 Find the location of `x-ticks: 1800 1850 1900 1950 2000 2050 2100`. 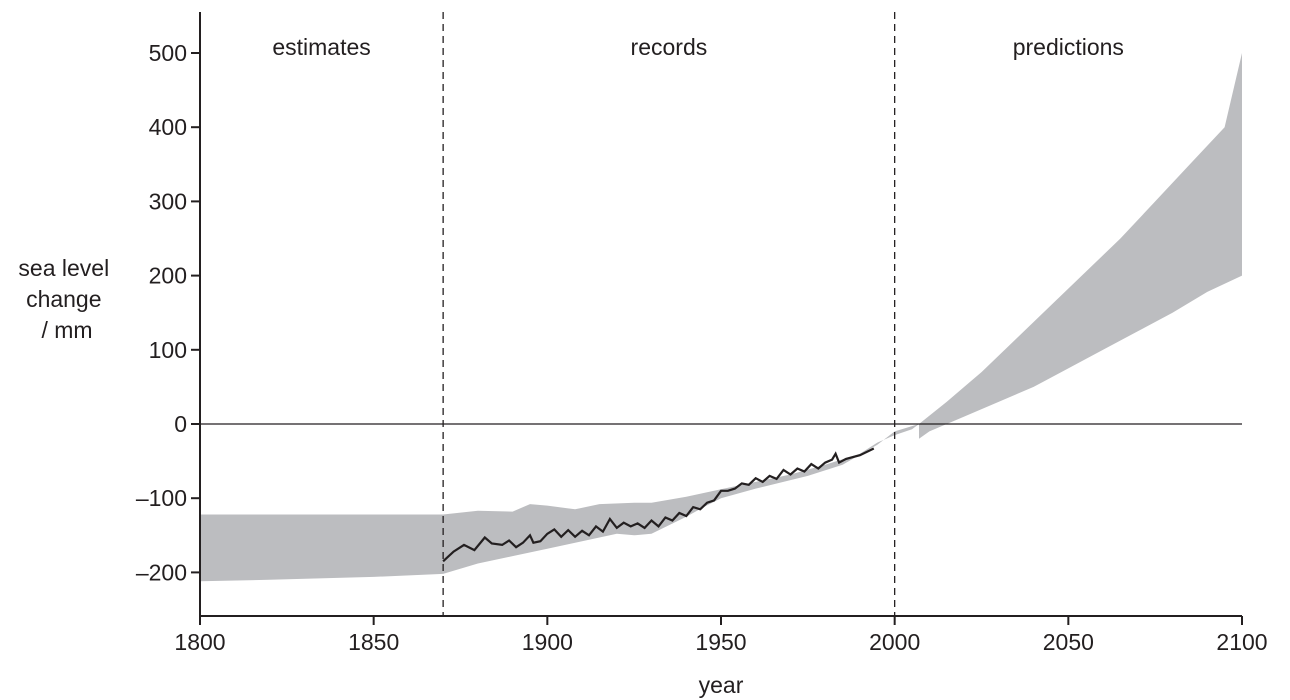

x-ticks: 1800 1850 1900 1950 2000 2050 2100 is located at coordinates (721, 635).